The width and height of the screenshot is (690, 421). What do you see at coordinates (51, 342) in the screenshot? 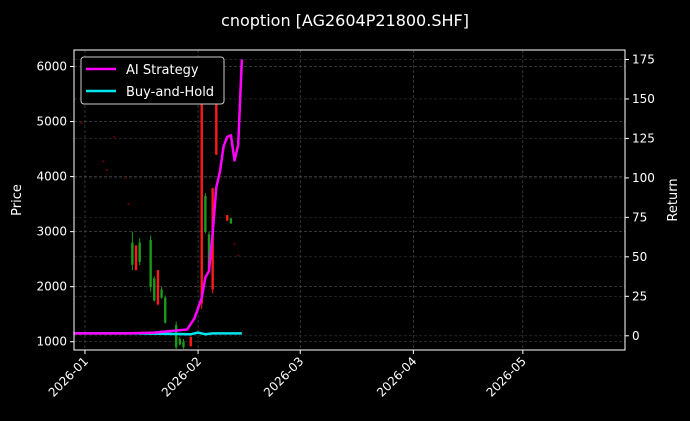
I see `left-y-tick-label: 1000` at bounding box center [51, 342].